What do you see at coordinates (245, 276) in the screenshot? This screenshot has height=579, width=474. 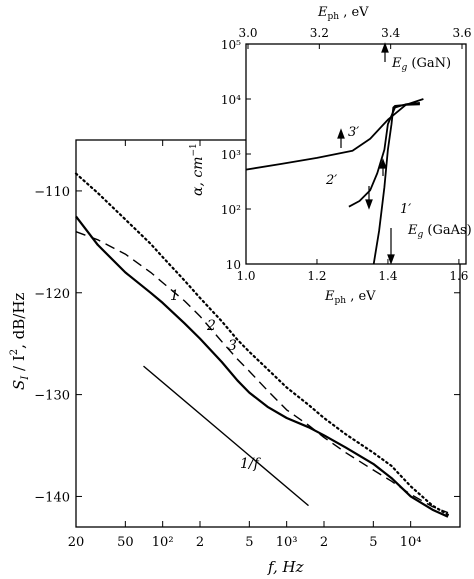 I see `inset-x-tick-label: 1.0` at bounding box center [245, 276].